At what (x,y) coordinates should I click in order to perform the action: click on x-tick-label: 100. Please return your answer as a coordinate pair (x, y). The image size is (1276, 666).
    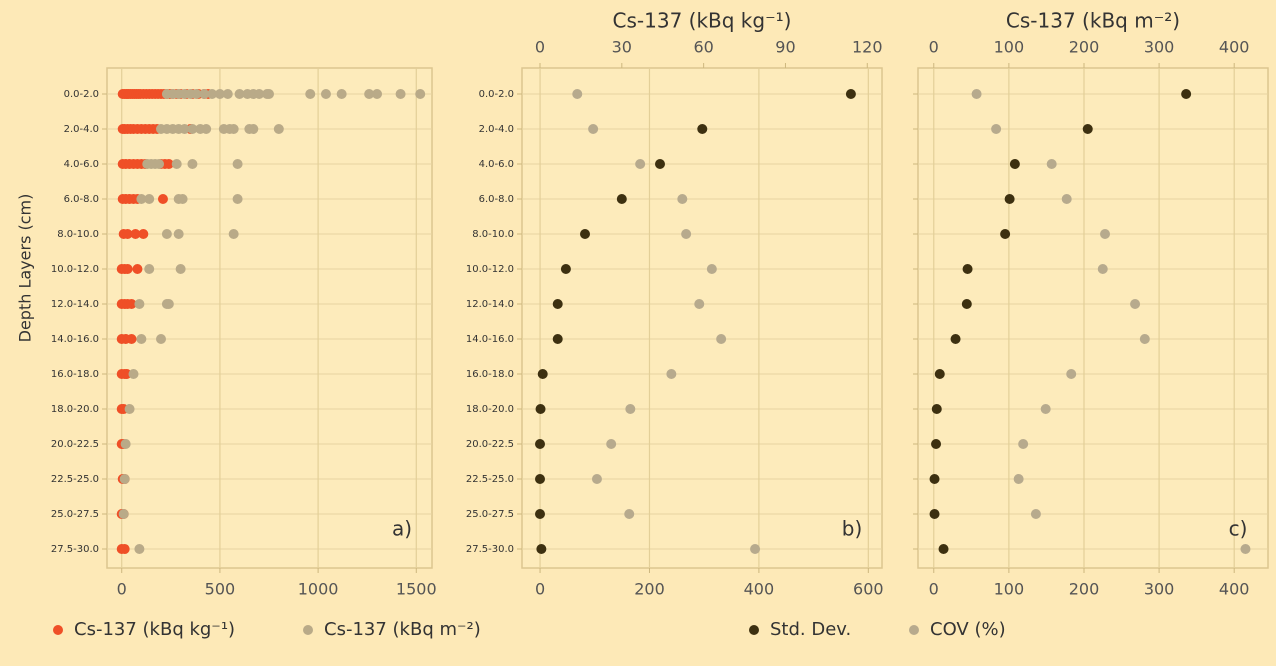
    Looking at the image, I should click on (1009, 589).